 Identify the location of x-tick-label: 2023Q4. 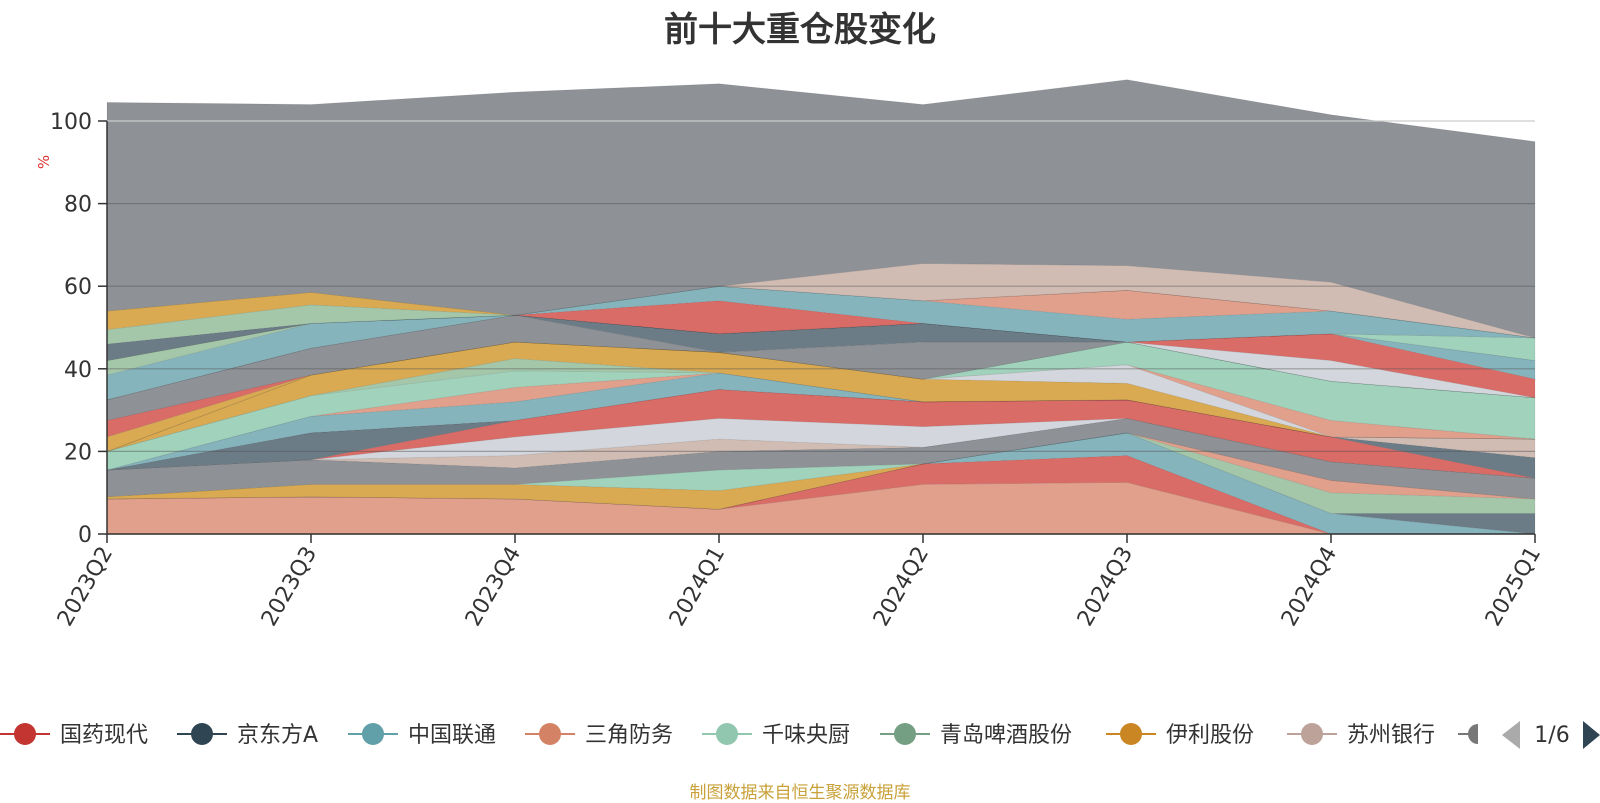
(493, 587).